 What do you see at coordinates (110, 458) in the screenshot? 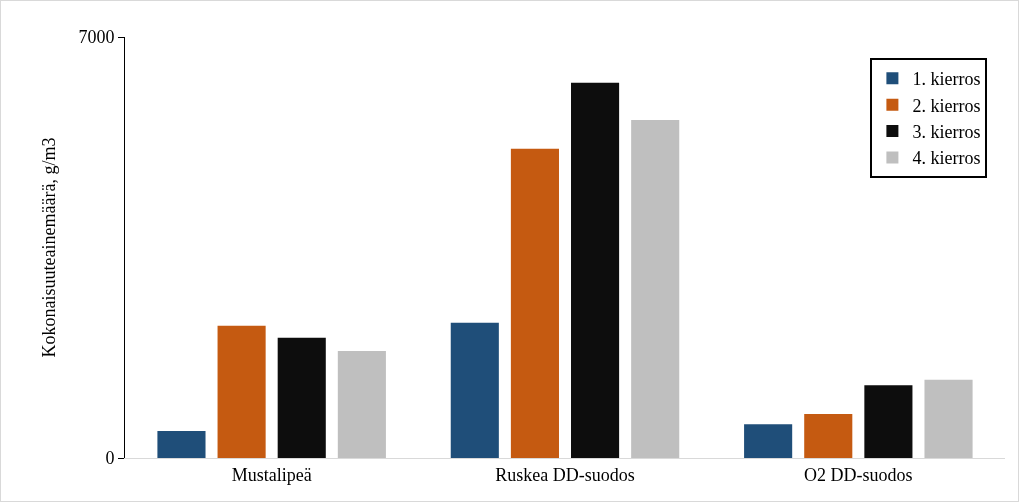
I see `y-tick-label: 0` at bounding box center [110, 458].